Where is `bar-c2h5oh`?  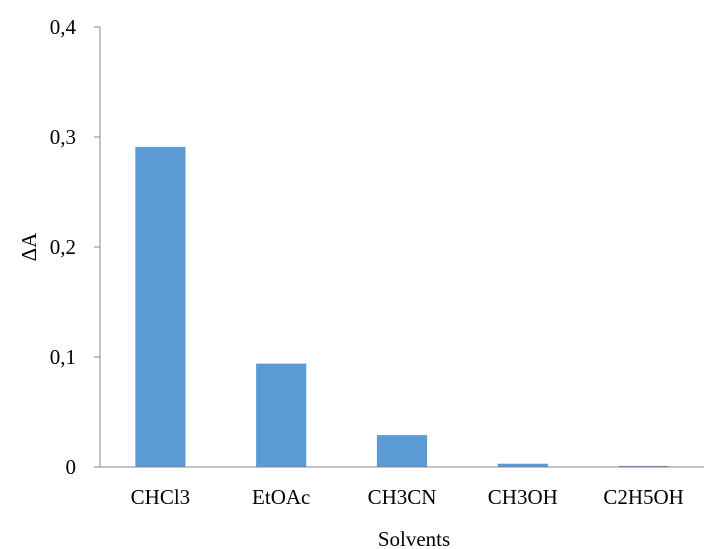
bar-c2h5oh is located at coordinates (643, 466).